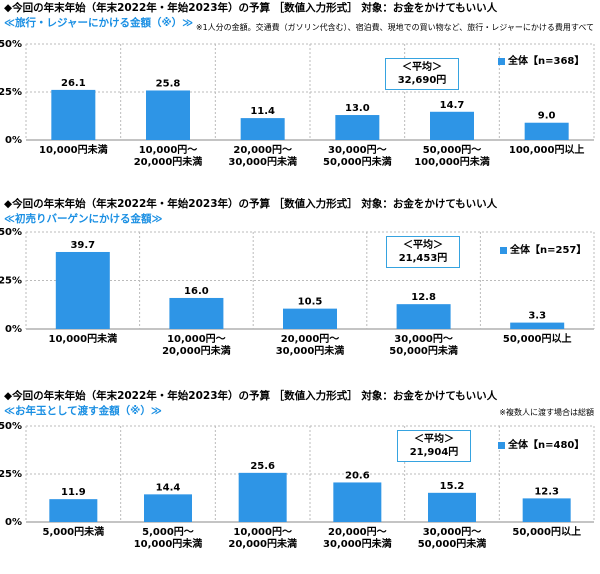 This screenshot has width=600, height=574. What do you see at coordinates (99, 23) in the screenshot?
I see `chart-subtitle: ≪旅行・レジャーにかける金額（※）≫` at bounding box center [99, 23].